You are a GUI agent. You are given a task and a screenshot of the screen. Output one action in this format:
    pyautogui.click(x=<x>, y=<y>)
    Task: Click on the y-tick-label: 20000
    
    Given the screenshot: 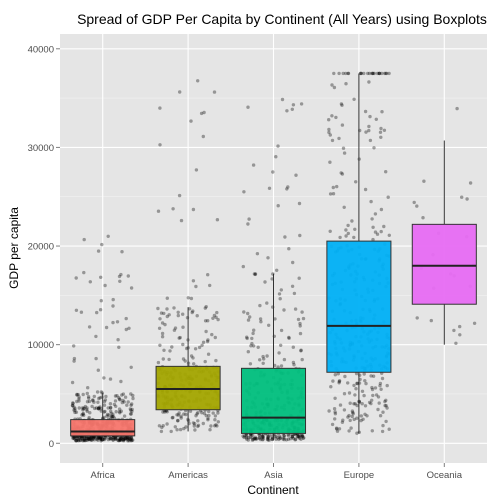 What is the action you would take?
    pyautogui.click(x=41, y=247)
    